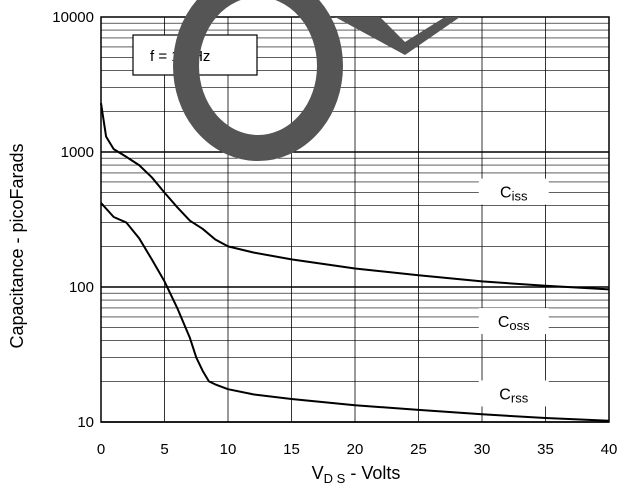 The image size is (622, 490). What do you see at coordinates (228, 449) in the screenshot?
I see `x-tick-label: 10` at bounding box center [228, 449].